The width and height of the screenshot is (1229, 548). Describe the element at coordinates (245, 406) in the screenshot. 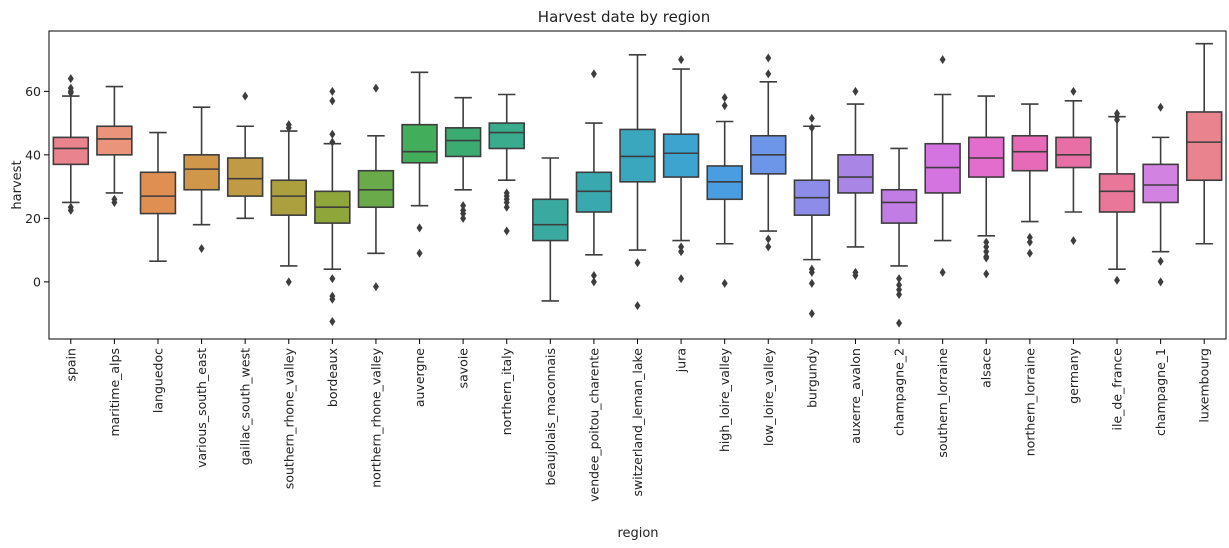

I see `x-tick-label: gaillac_south_west` at that location.